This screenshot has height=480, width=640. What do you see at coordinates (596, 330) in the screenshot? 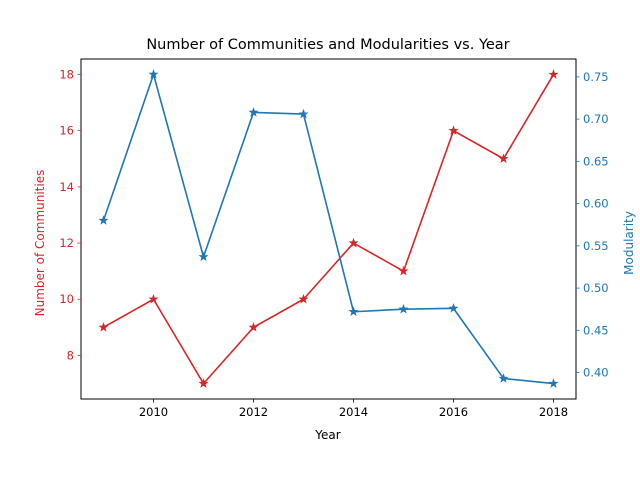
I see `right-y-tick-label: 0.45` at bounding box center [596, 330].